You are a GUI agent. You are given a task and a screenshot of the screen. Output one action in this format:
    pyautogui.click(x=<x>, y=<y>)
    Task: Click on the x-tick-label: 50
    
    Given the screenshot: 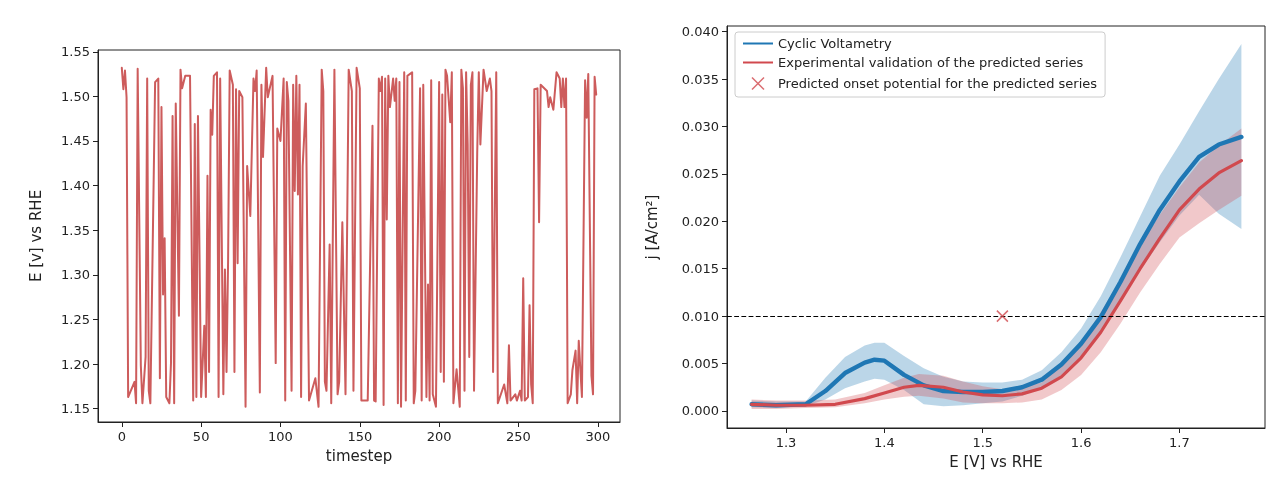 What is the action you would take?
    pyautogui.click(x=201, y=436)
    